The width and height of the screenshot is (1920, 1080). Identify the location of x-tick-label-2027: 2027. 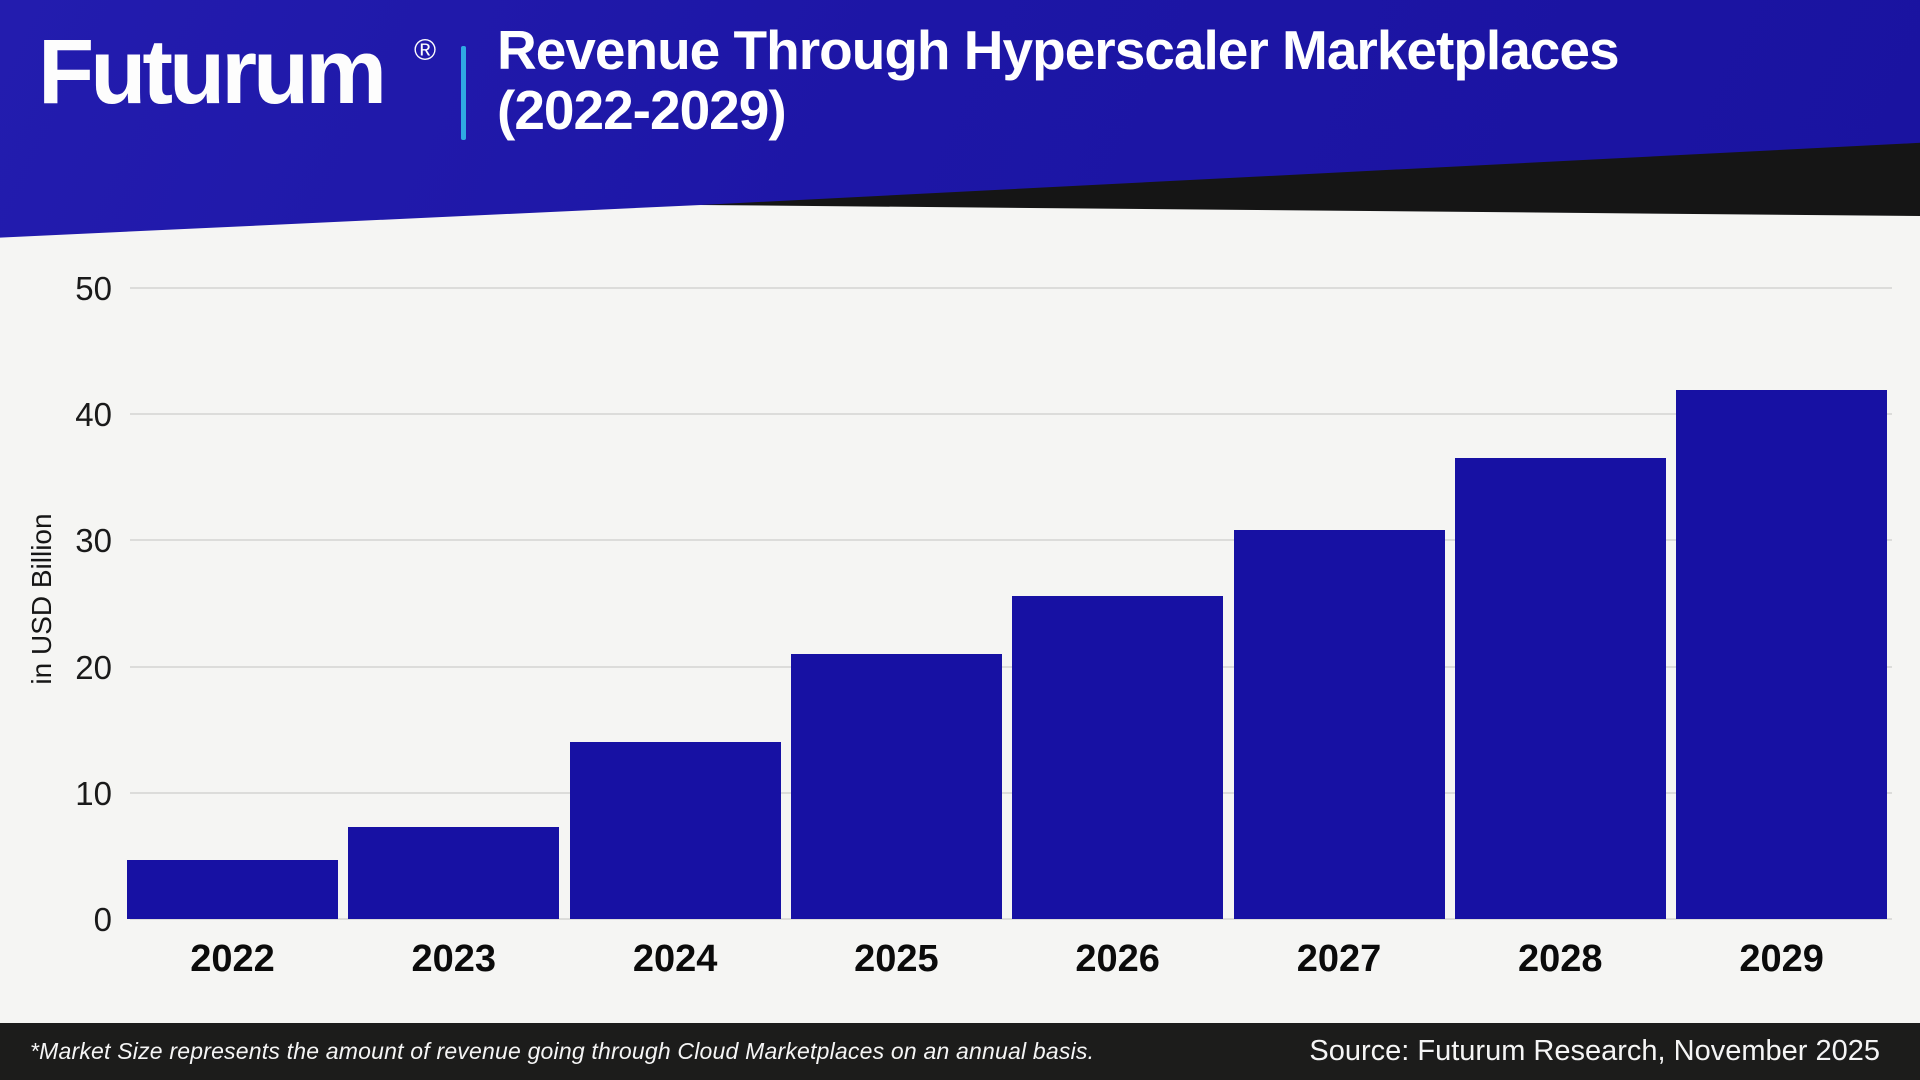
(1339, 959).